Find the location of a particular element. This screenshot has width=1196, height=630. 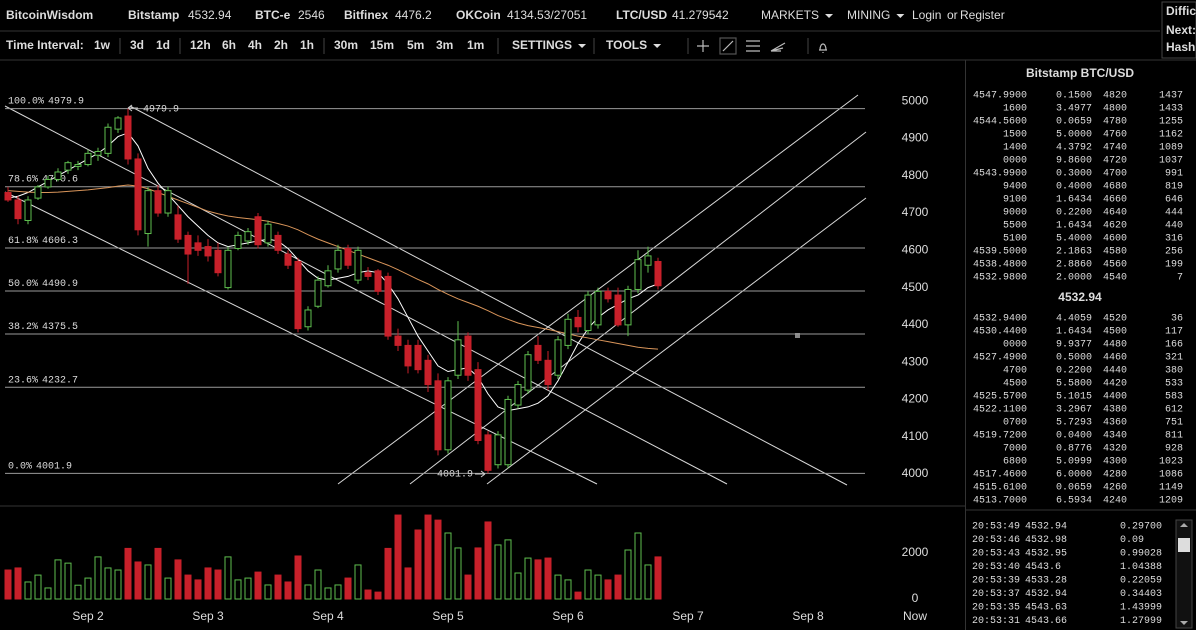

fib-label: 0.0% 4001.9 is located at coordinates (40, 466).